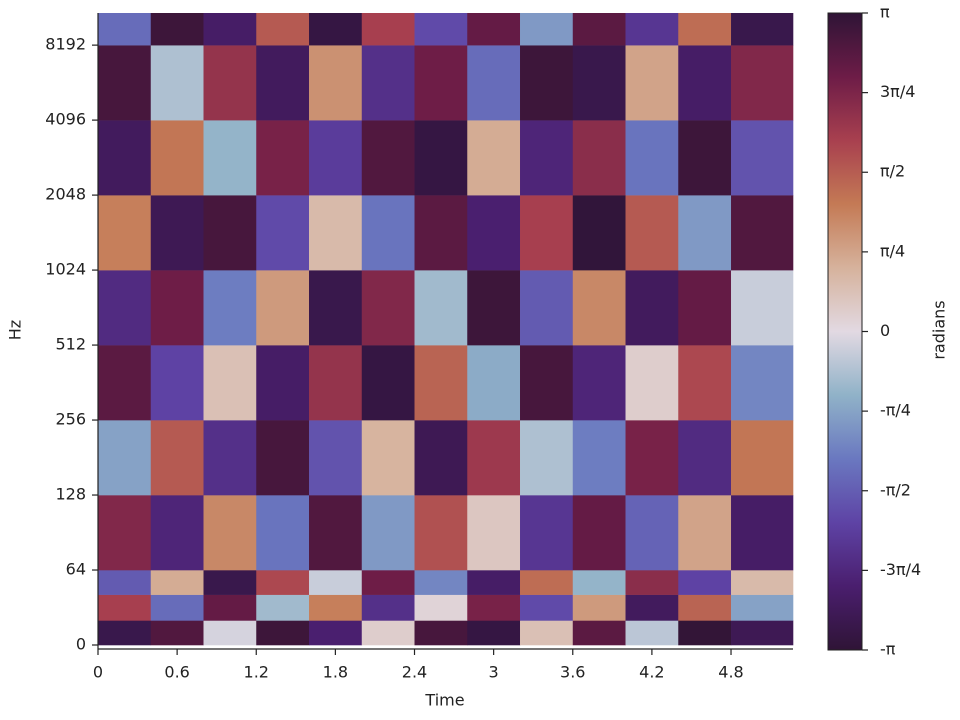 This screenshot has height=720, width=960. I want to click on colorbar-tick-label: -π/2, so click(895, 489).